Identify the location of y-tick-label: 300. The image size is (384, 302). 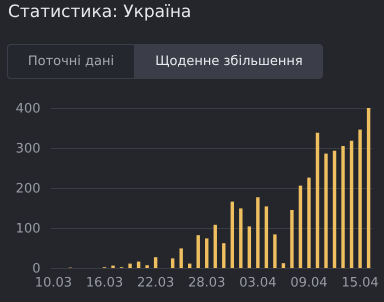
(28, 149).